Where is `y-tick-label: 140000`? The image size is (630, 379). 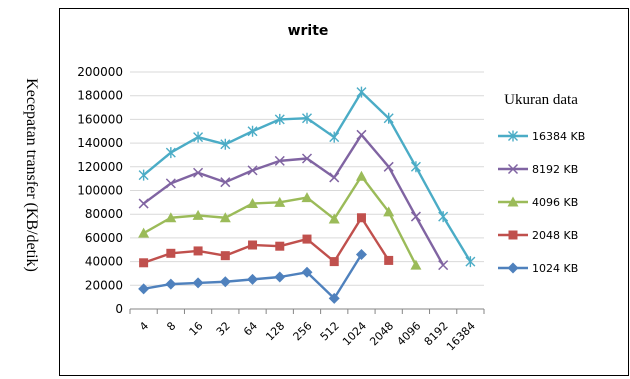
y-tick-label: 140000 is located at coordinates (100, 143).